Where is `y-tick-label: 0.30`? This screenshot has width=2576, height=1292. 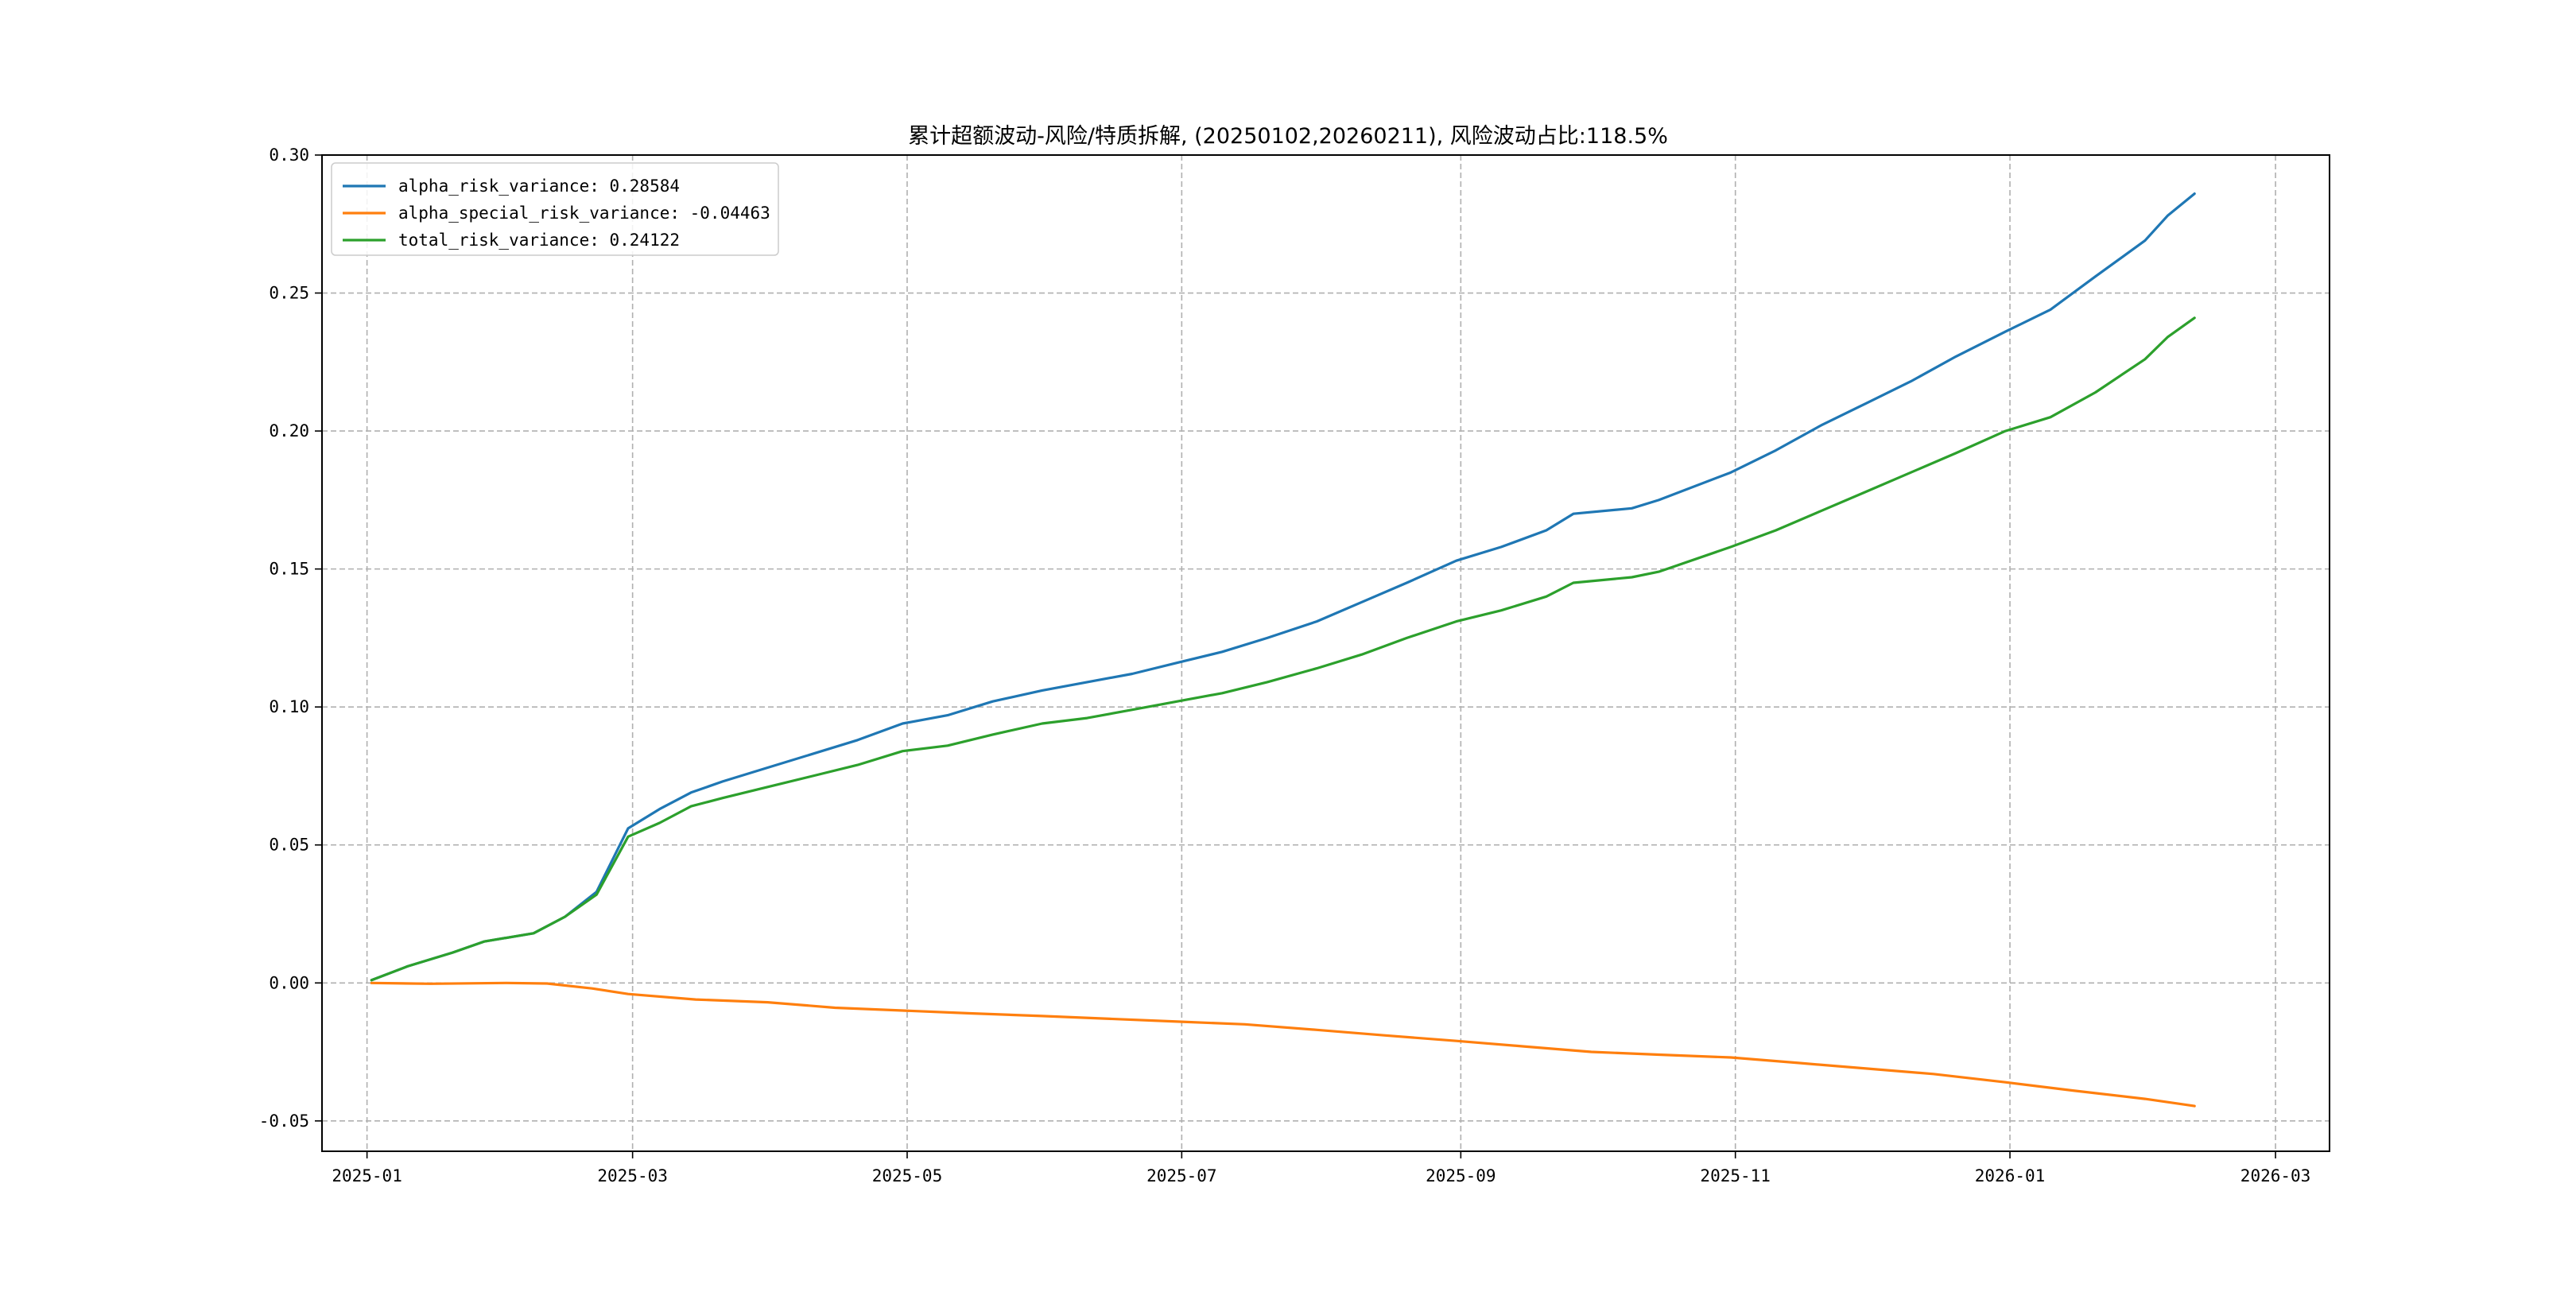 y-tick-label: 0.30 is located at coordinates (289, 155).